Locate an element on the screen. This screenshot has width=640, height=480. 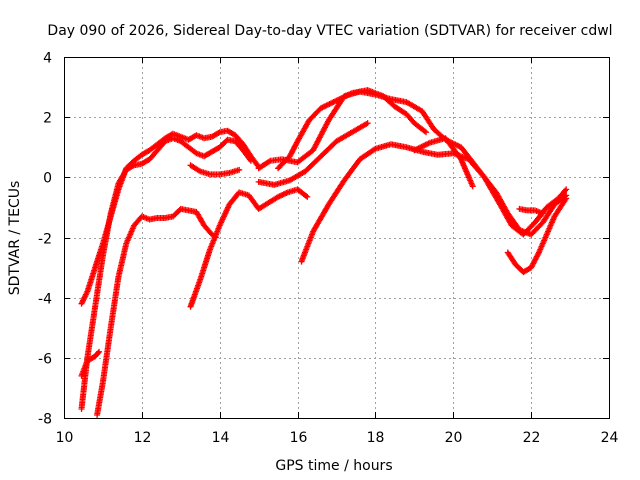
y-tick-label: -4 is located at coordinates (45, 300).